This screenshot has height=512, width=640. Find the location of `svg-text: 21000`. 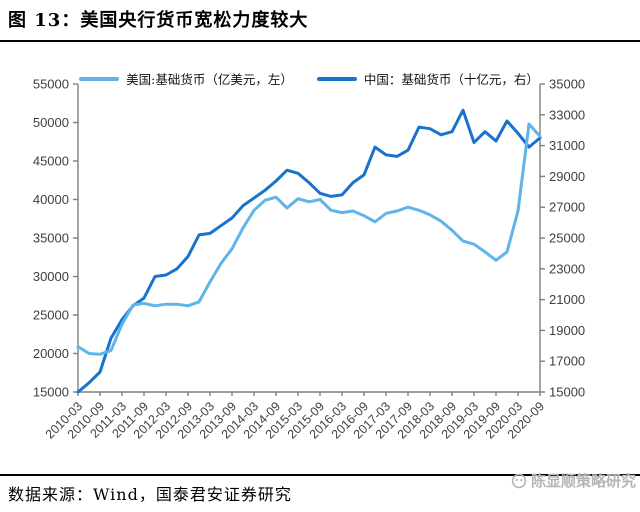

svg-text: 21000 is located at coordinates (567, 299).